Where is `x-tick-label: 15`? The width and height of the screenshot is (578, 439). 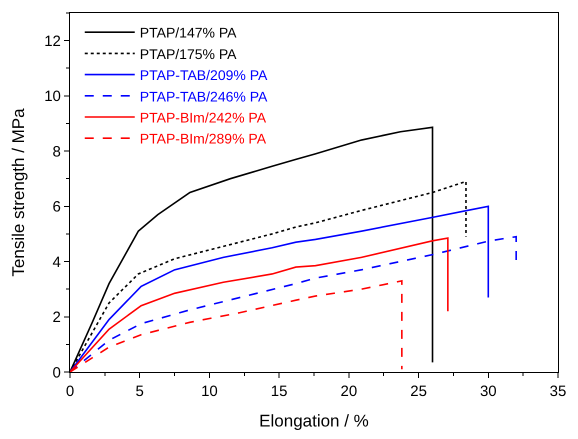 x-tick-label: 15 is located at coordinates (279, 391).